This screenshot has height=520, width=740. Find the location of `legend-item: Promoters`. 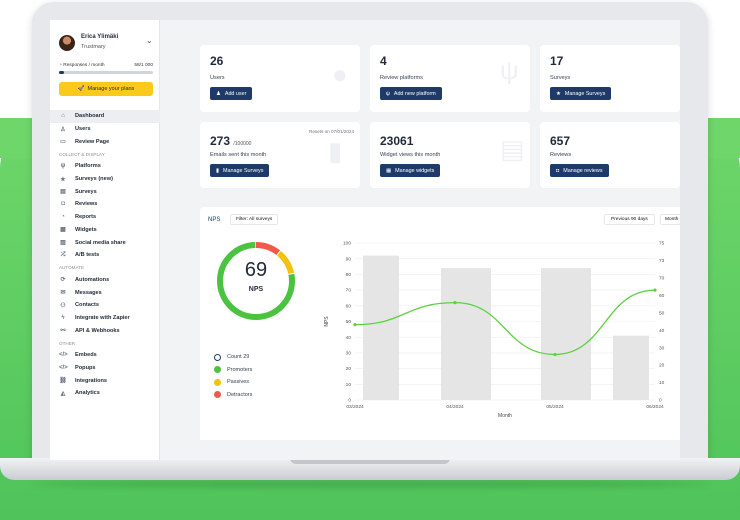

legend-item: Promoters is located at coordinates (233, 370).